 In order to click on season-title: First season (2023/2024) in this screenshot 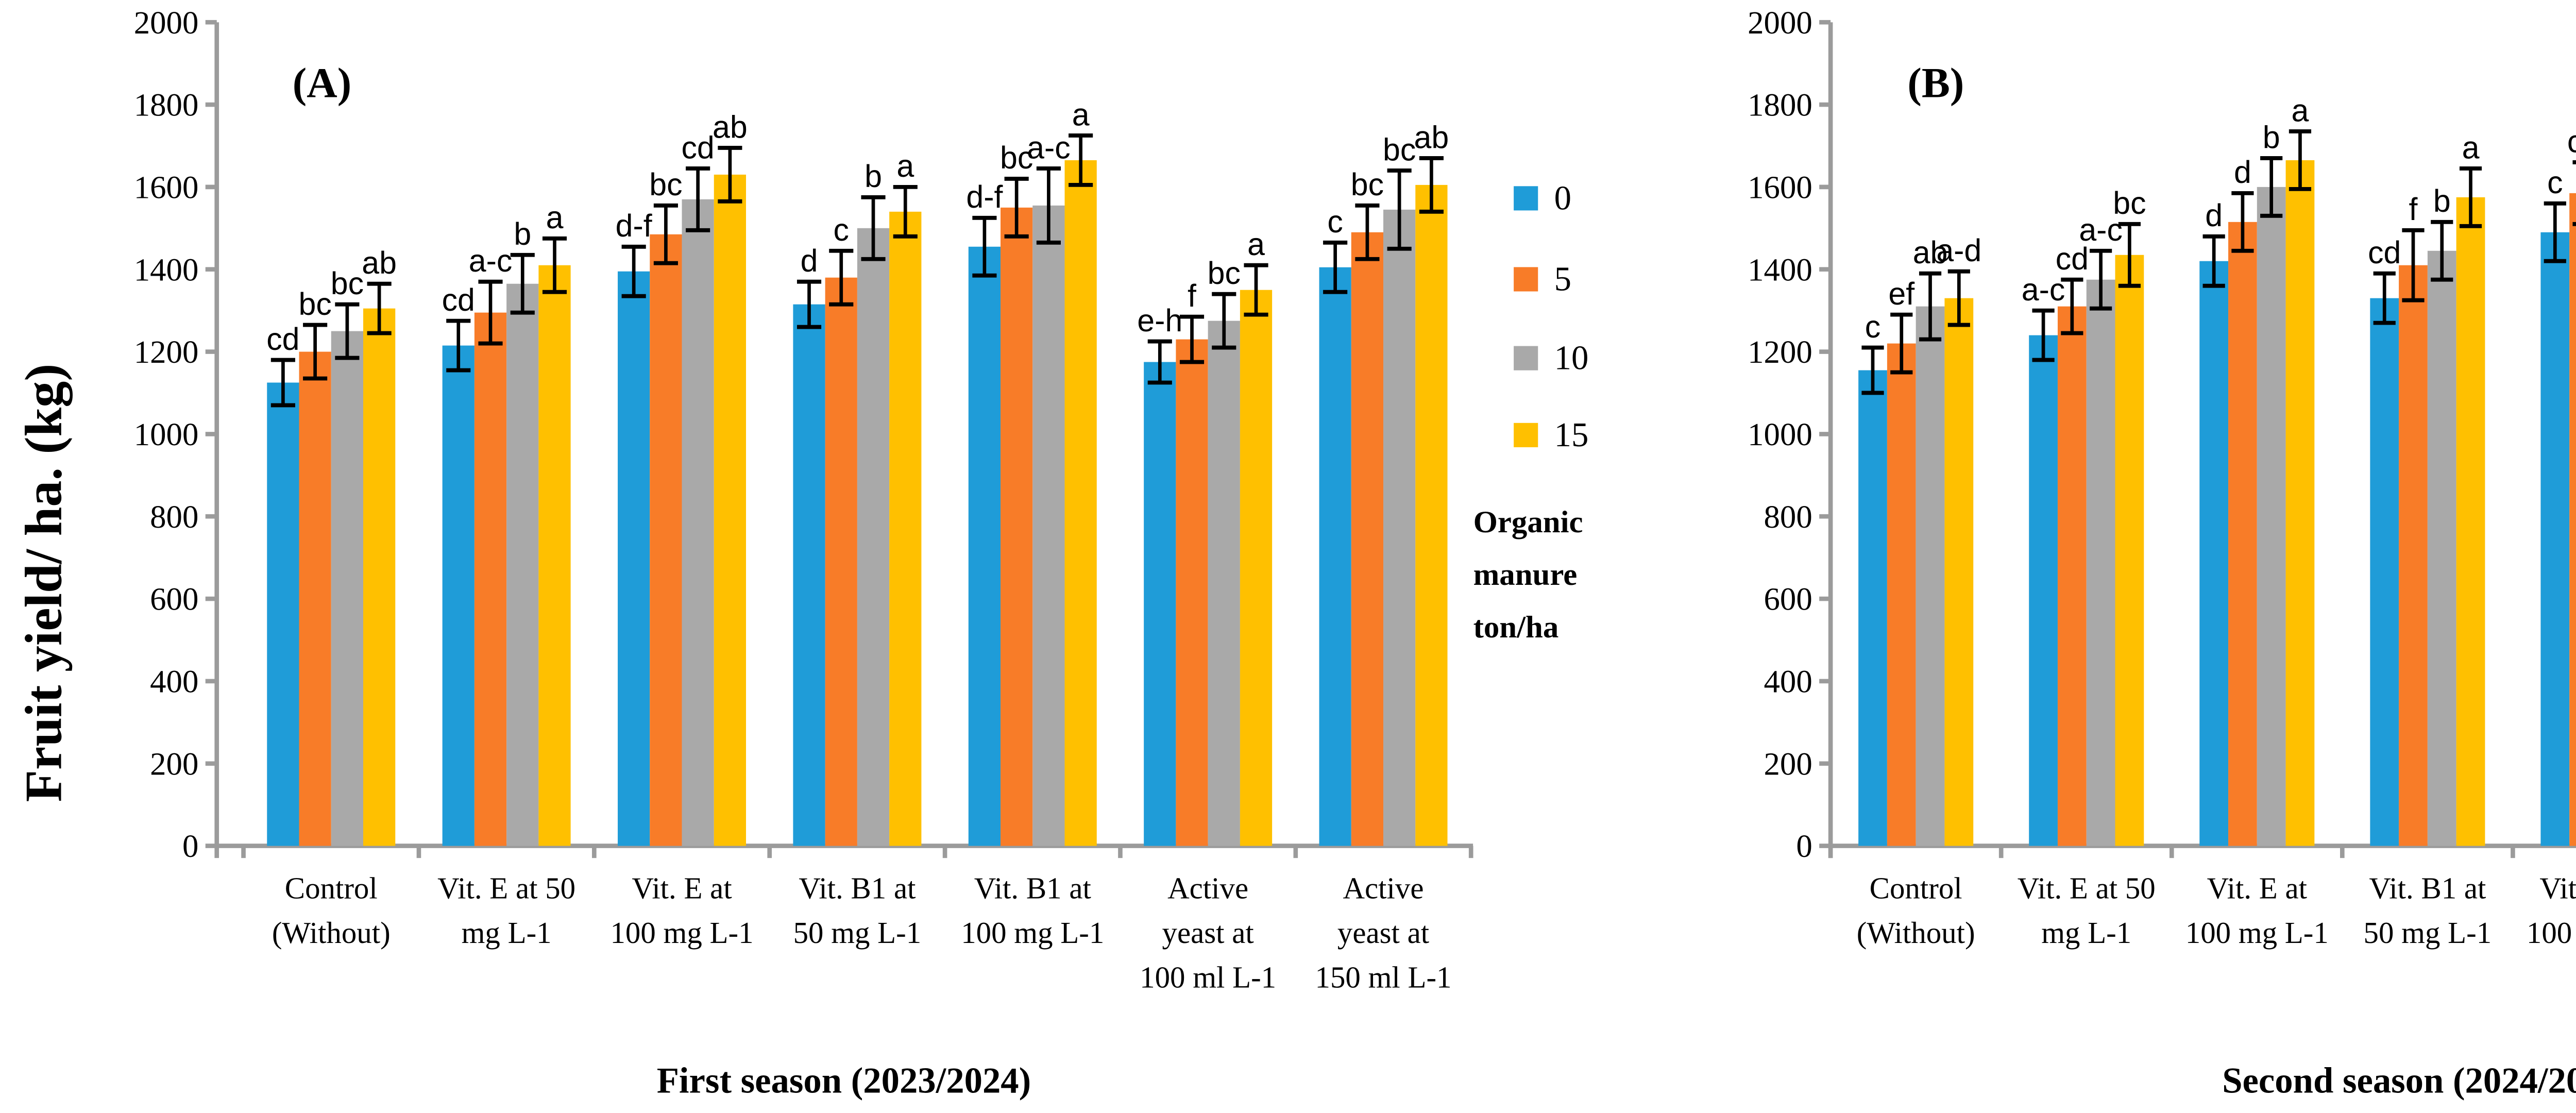, I will do `click(844, 1081)`.